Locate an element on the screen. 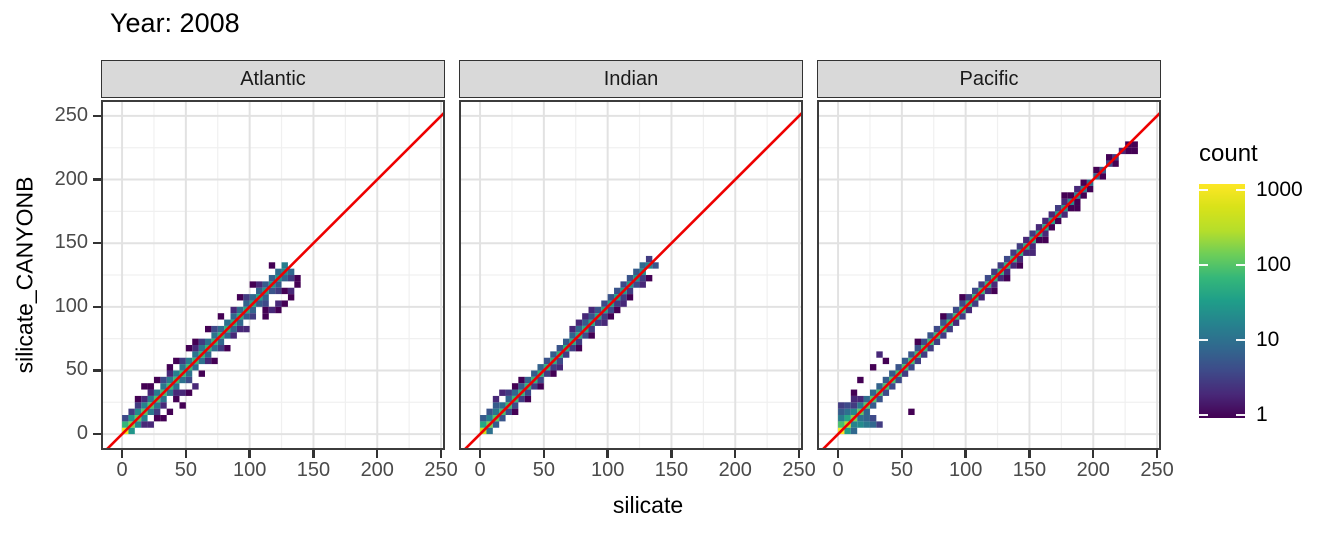  facet-strip-atlantic: Atlantic is located at coordinates (273, 79).